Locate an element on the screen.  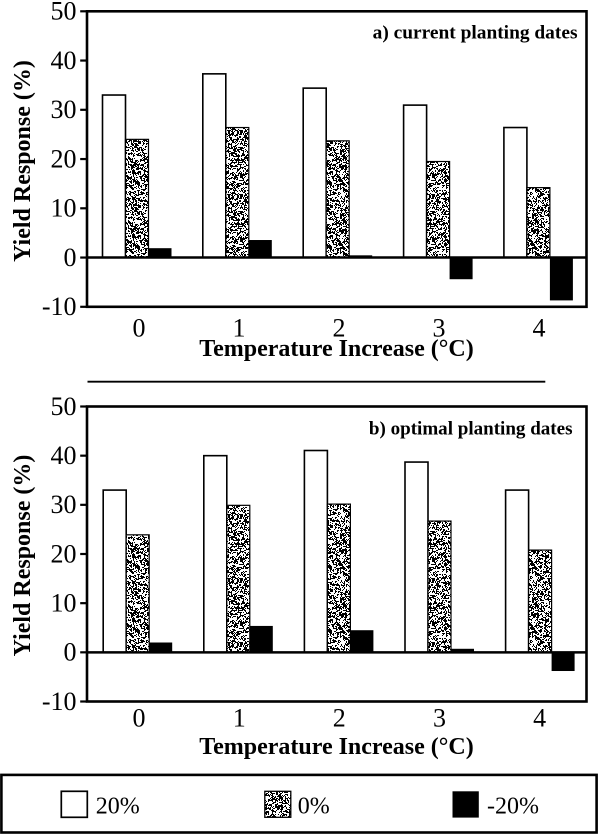
svg-text: -20% is located at coordinates (513, 807).